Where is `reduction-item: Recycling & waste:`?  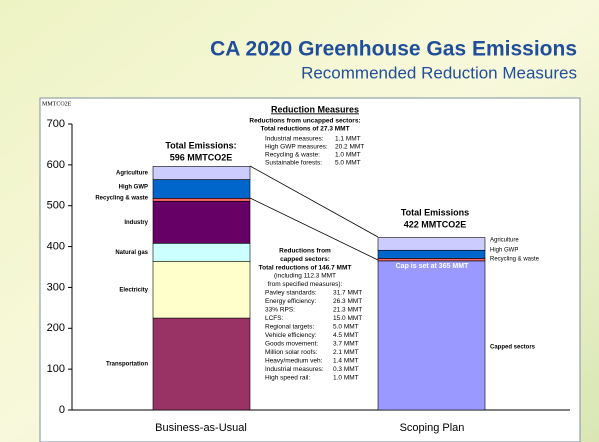
reduction-item: Recycling & waste: is located at coordinates (292, 155).